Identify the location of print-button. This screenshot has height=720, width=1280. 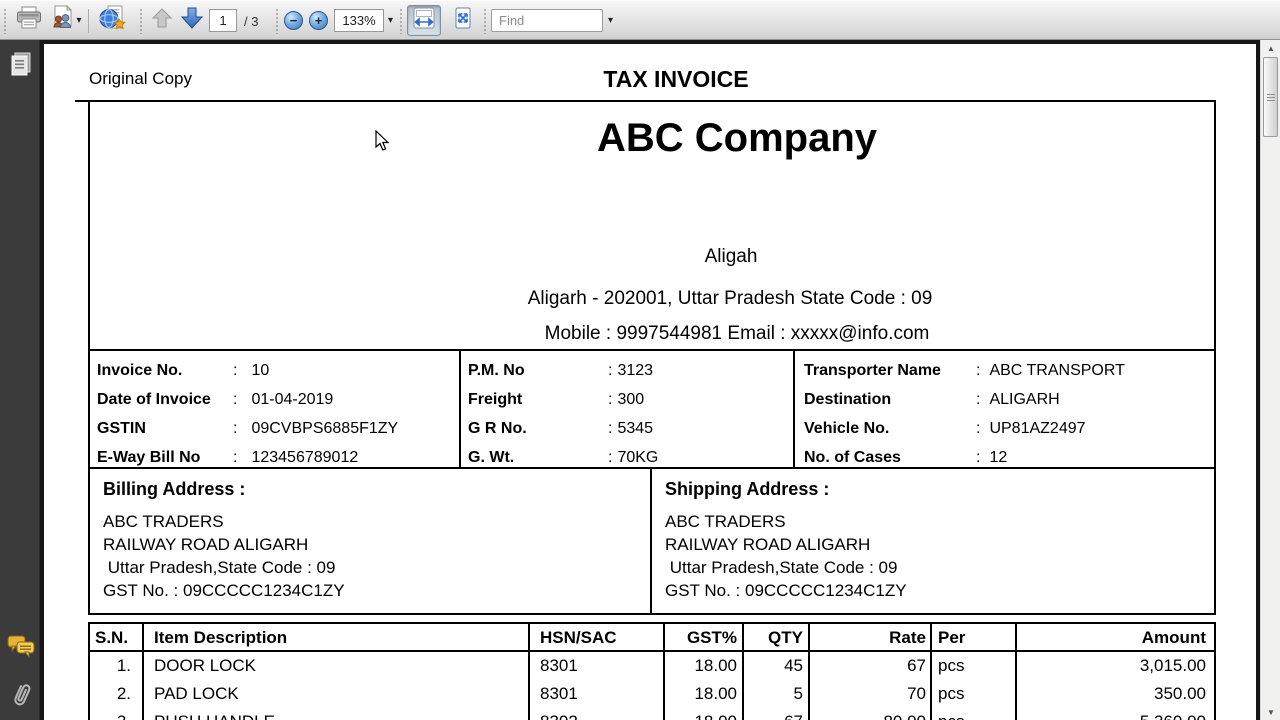
(29, 20).